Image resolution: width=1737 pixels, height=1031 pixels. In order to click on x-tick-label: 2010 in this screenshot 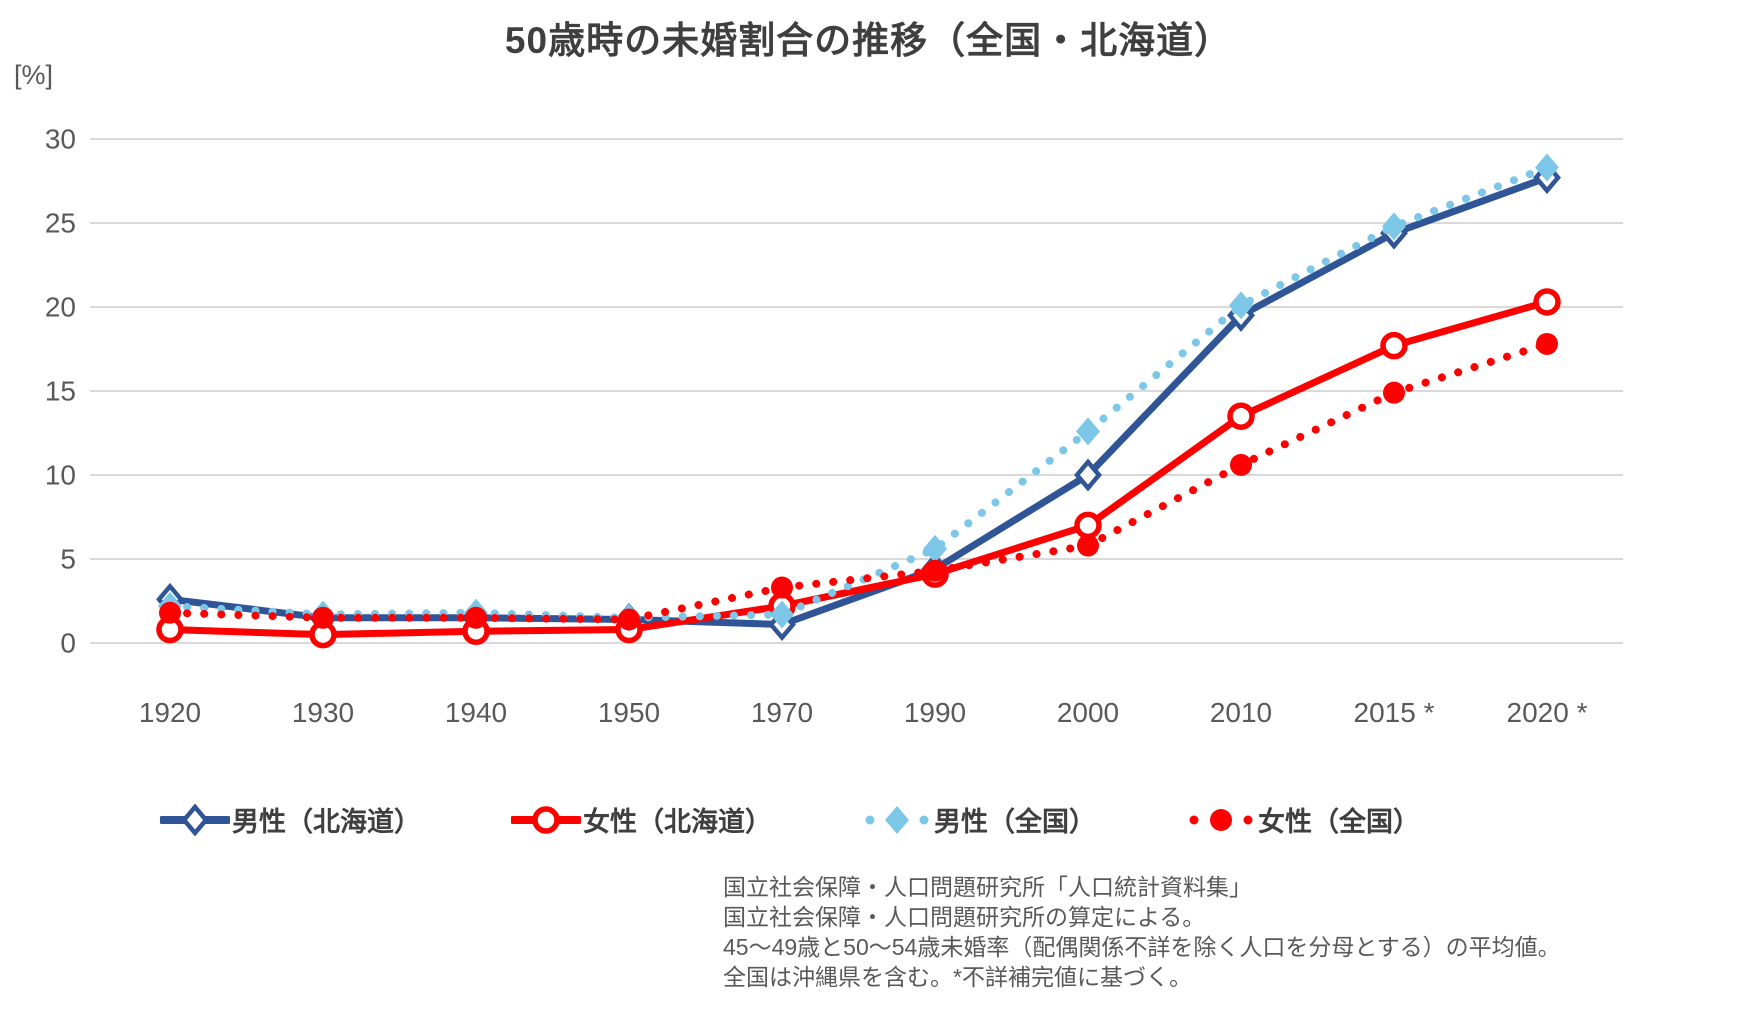, I will do `click(1241, 712)`.